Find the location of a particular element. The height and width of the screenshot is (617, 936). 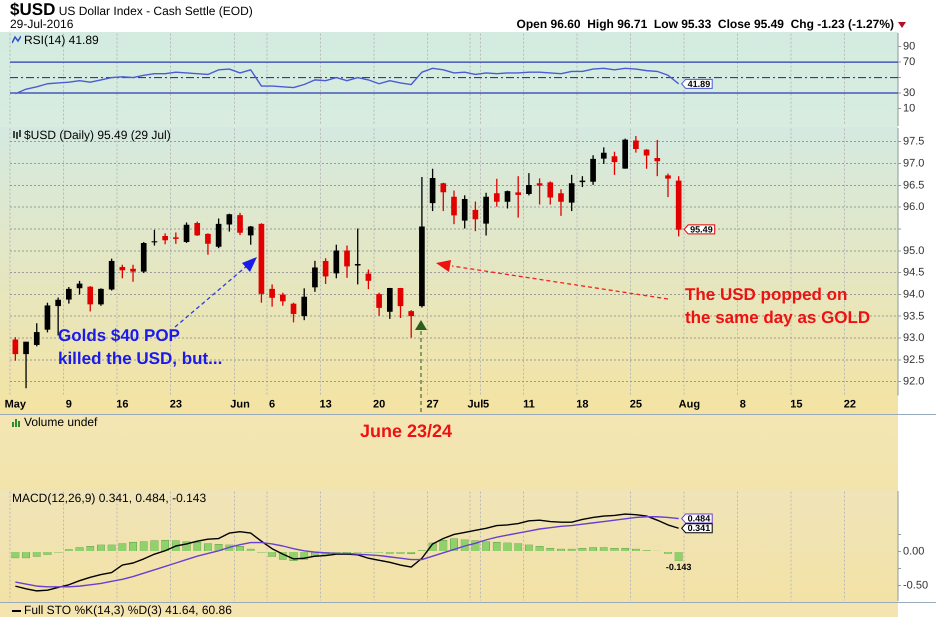

text: Full STO %K(14,3) %D(3) 41.64, 60.86 is located at coordinates (128, 610).